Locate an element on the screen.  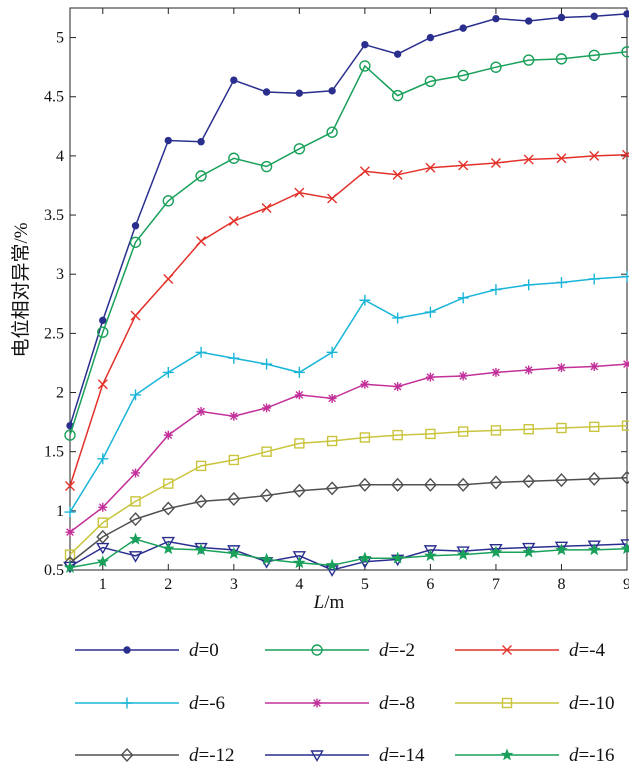
y-tick-label: 3.5 is located at coordinates (54, 215).